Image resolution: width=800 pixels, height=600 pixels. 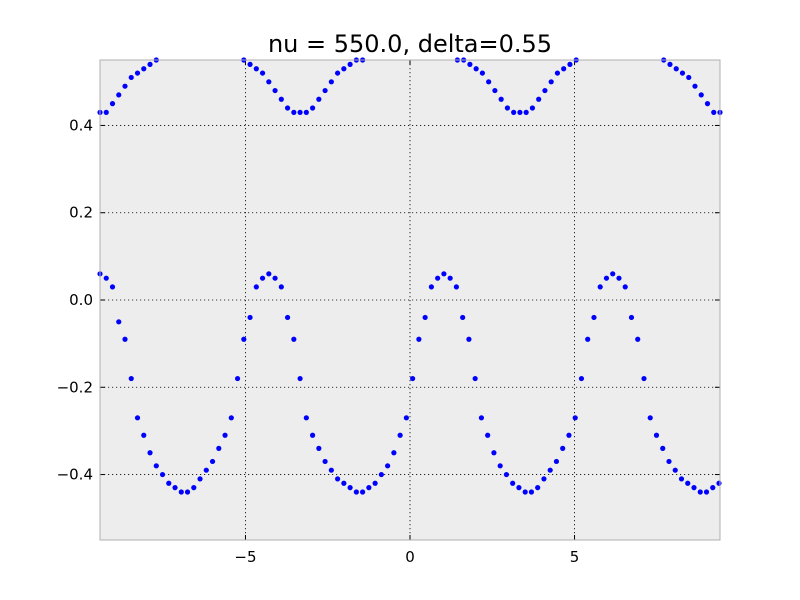 I want to click on y-tick-label: 0.2, so click(x=81, y=213).